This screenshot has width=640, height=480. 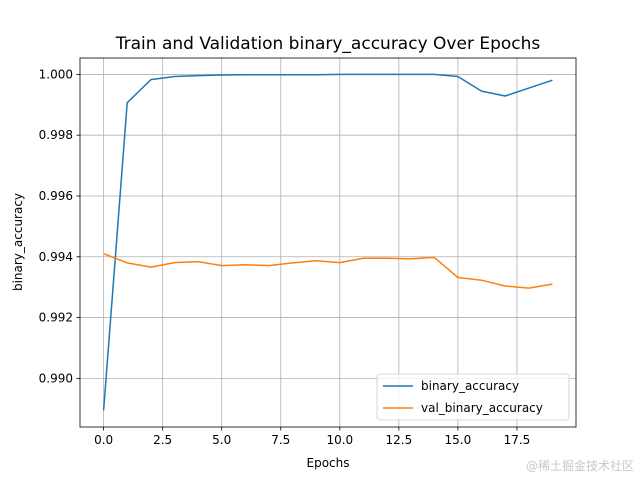 What do you see at coordinates (470, 386) in the screenshot?
I see `legend-label-binary-accuracy: binary_accuracy` at bounding box center [470, 386].